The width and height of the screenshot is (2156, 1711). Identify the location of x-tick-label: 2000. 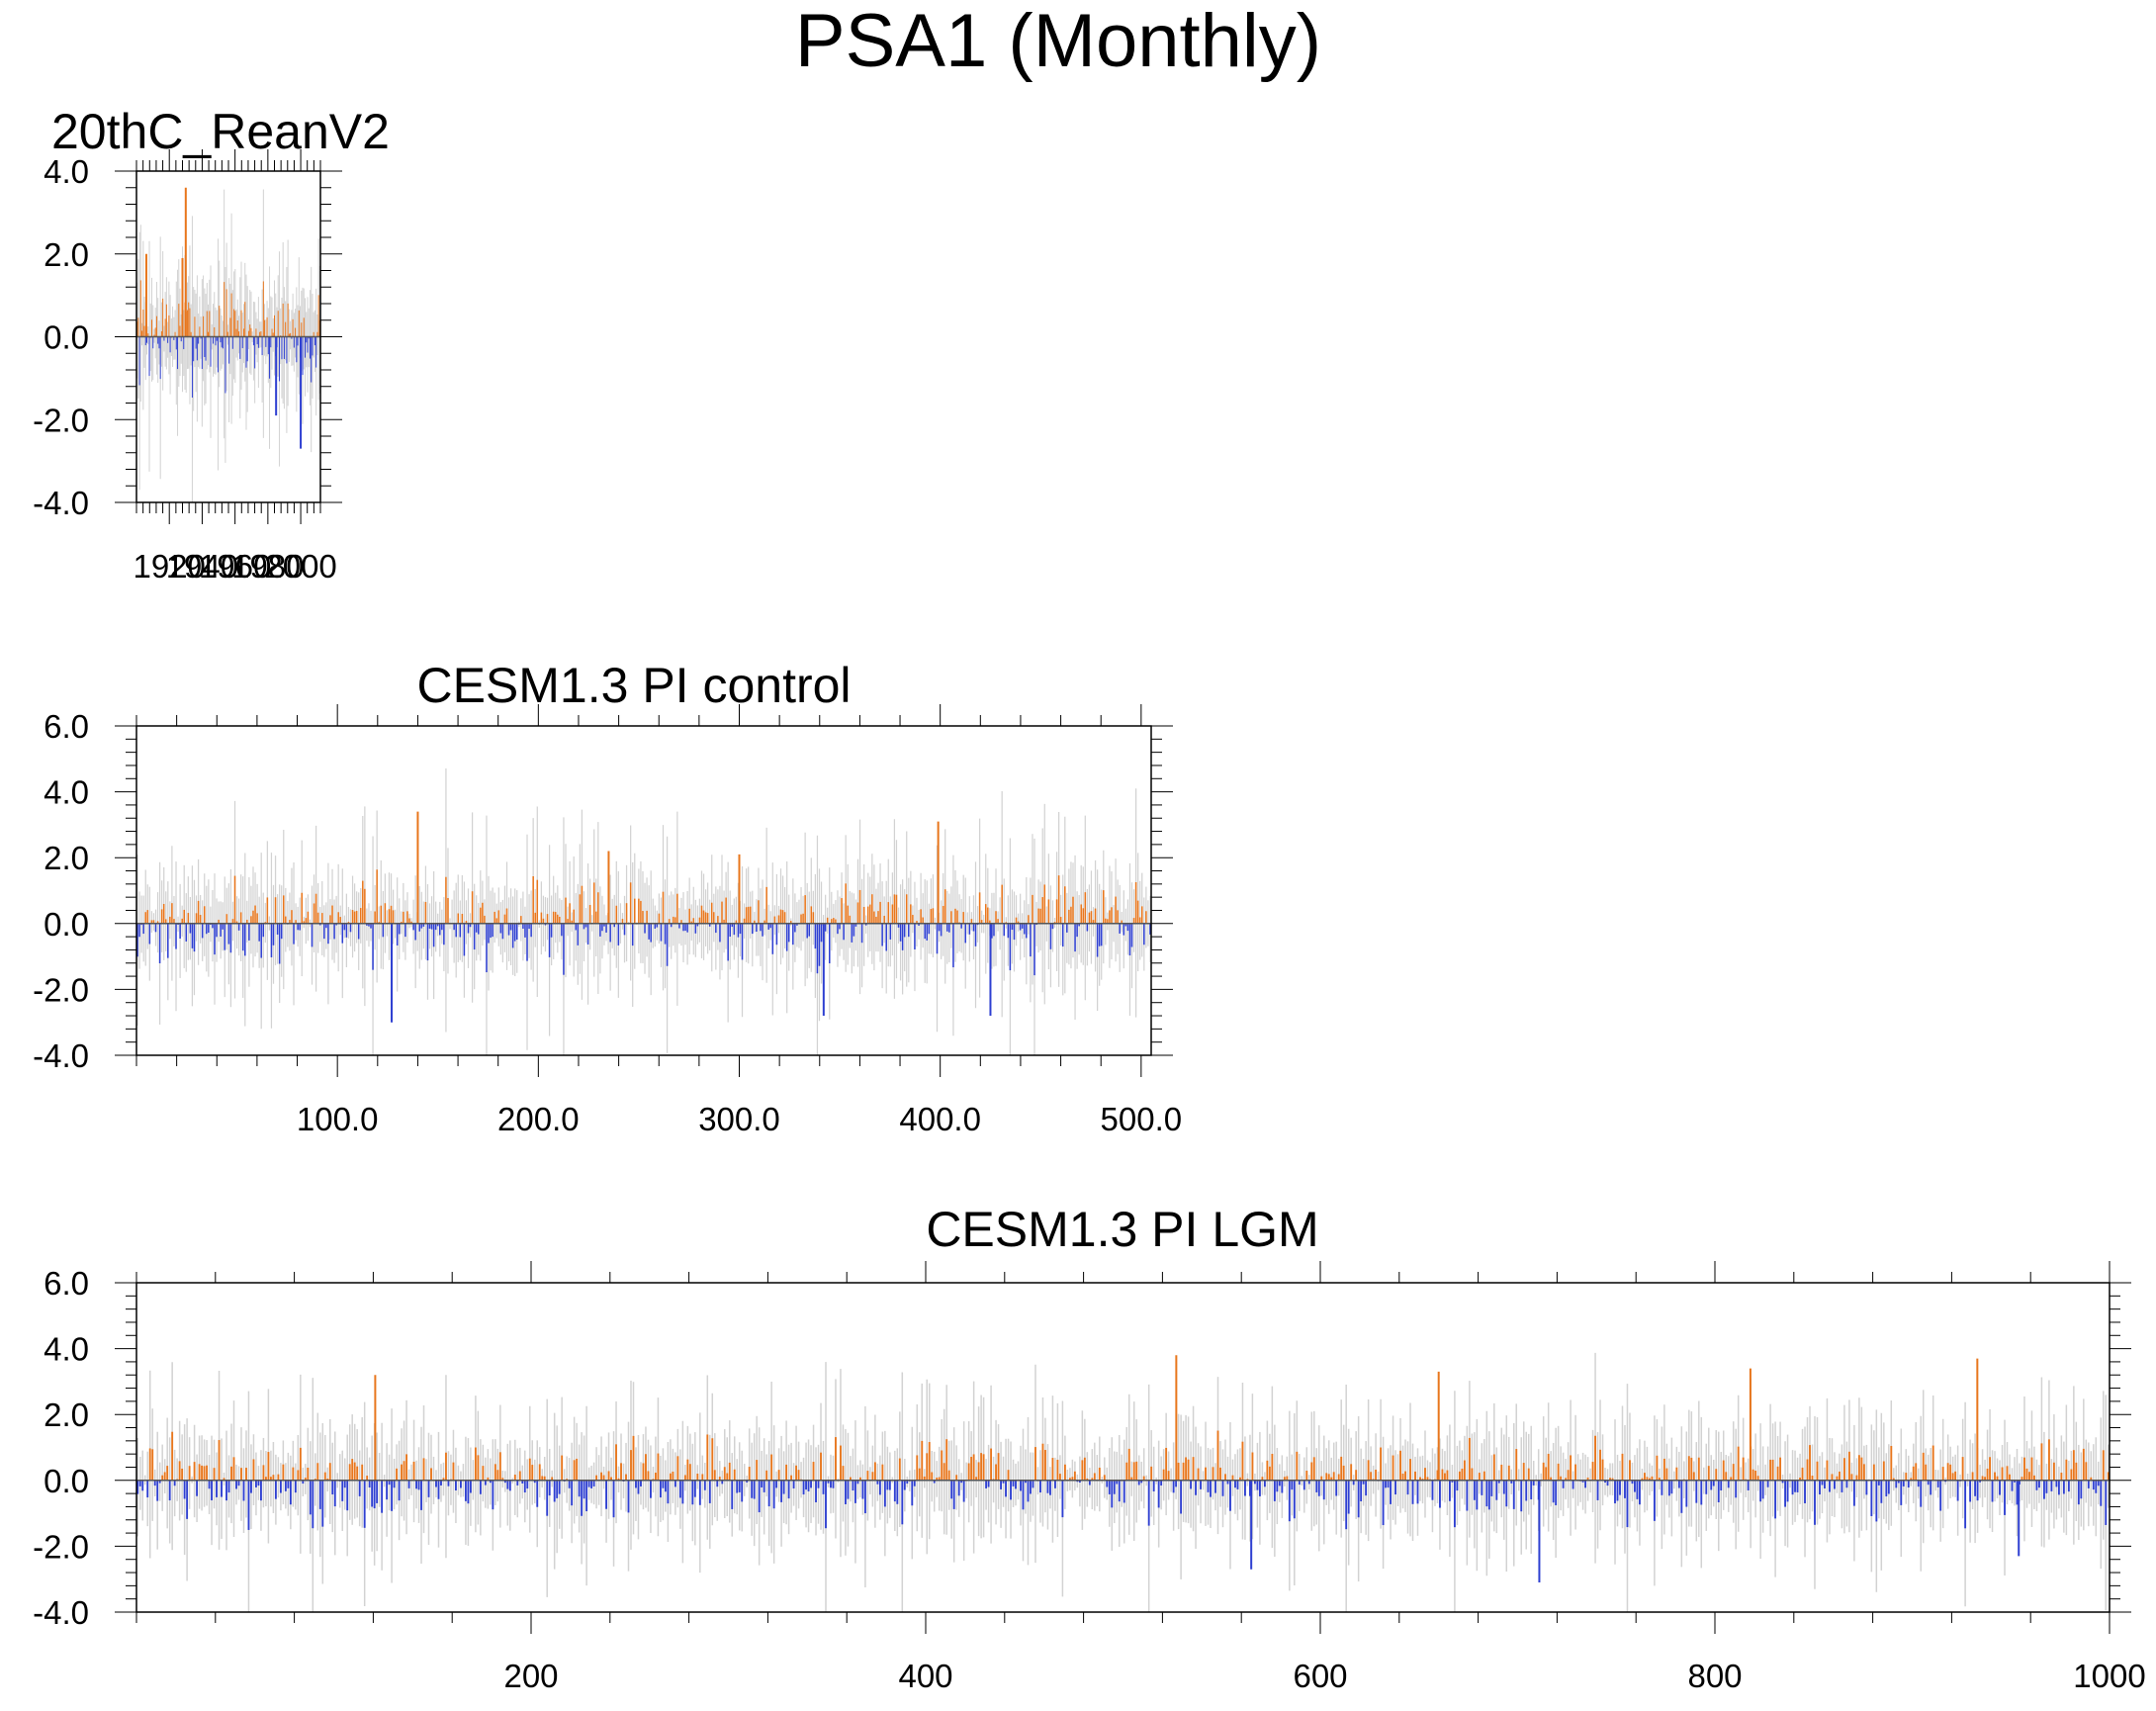
(300, 566).